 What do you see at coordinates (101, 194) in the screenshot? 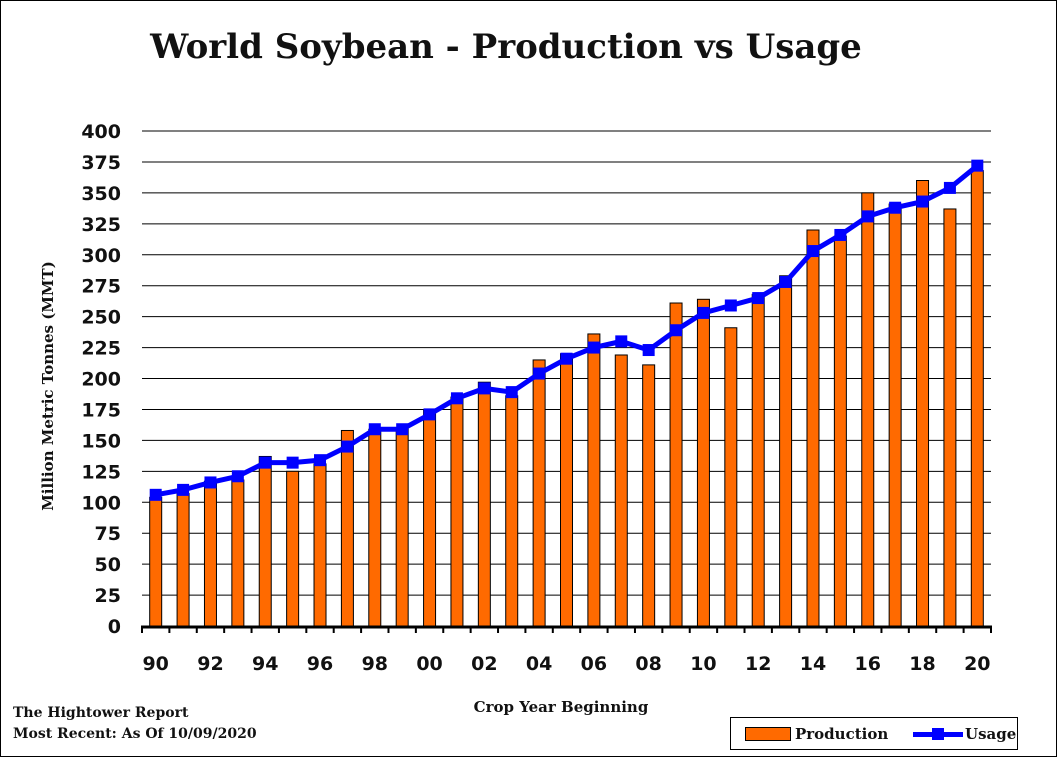
I see `y-tick-label: 350` at bounding box center [101, 194].